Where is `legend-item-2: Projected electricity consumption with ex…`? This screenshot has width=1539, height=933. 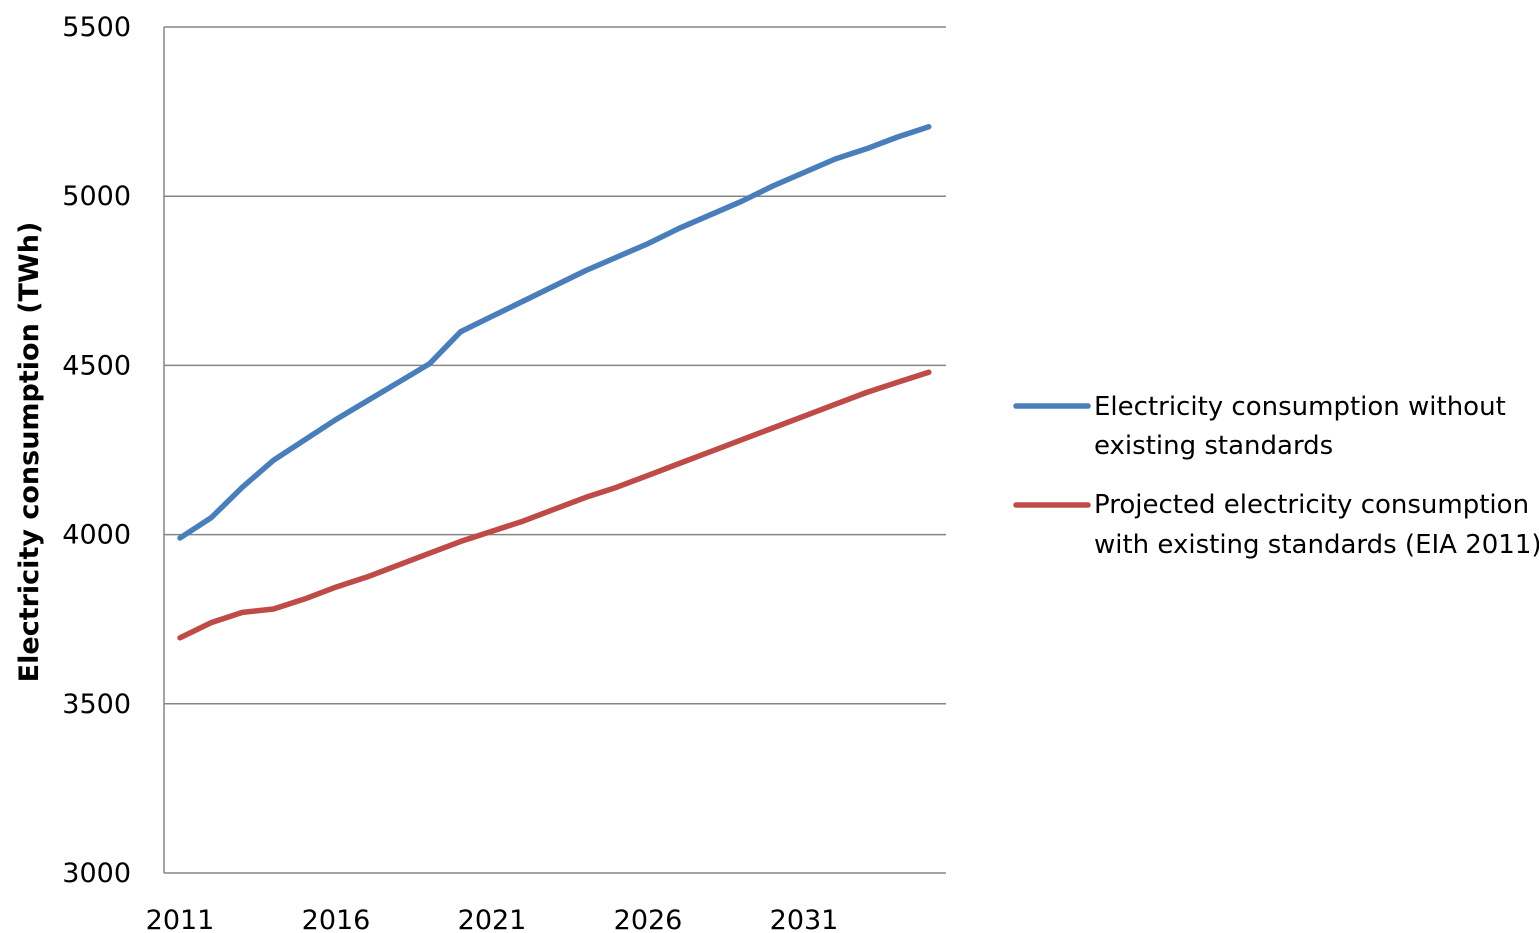
legend-item-2: Projected electricity consumption with ex… is located at coordinates (1276, 525).